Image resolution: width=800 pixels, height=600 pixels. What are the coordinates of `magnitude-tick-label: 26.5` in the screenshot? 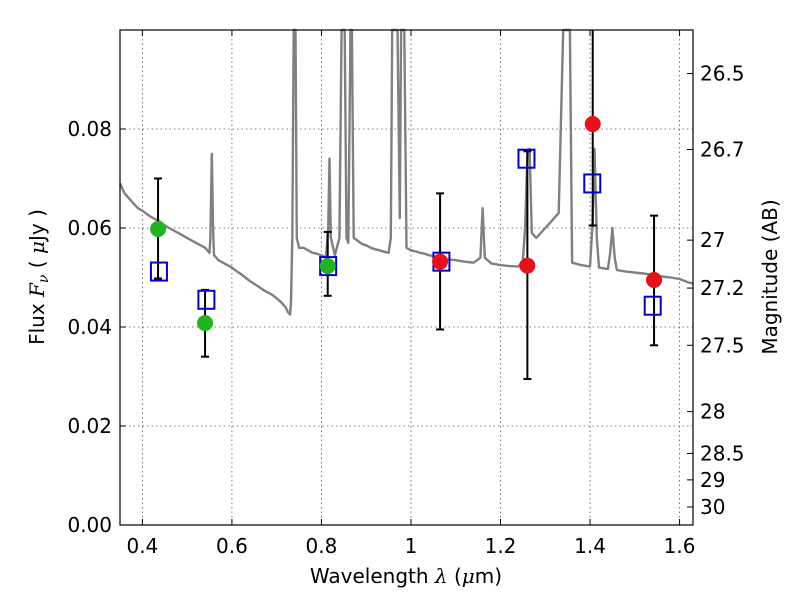 It's located at (722, 74).